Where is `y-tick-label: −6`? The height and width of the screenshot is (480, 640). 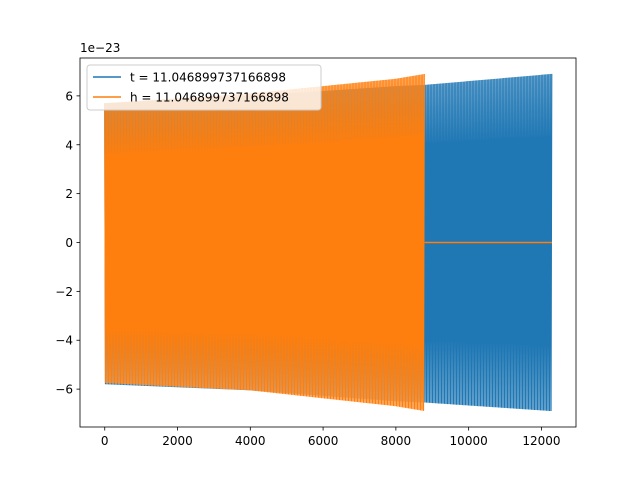 y-tick-label: −6 is located at coordinates (64, 390).